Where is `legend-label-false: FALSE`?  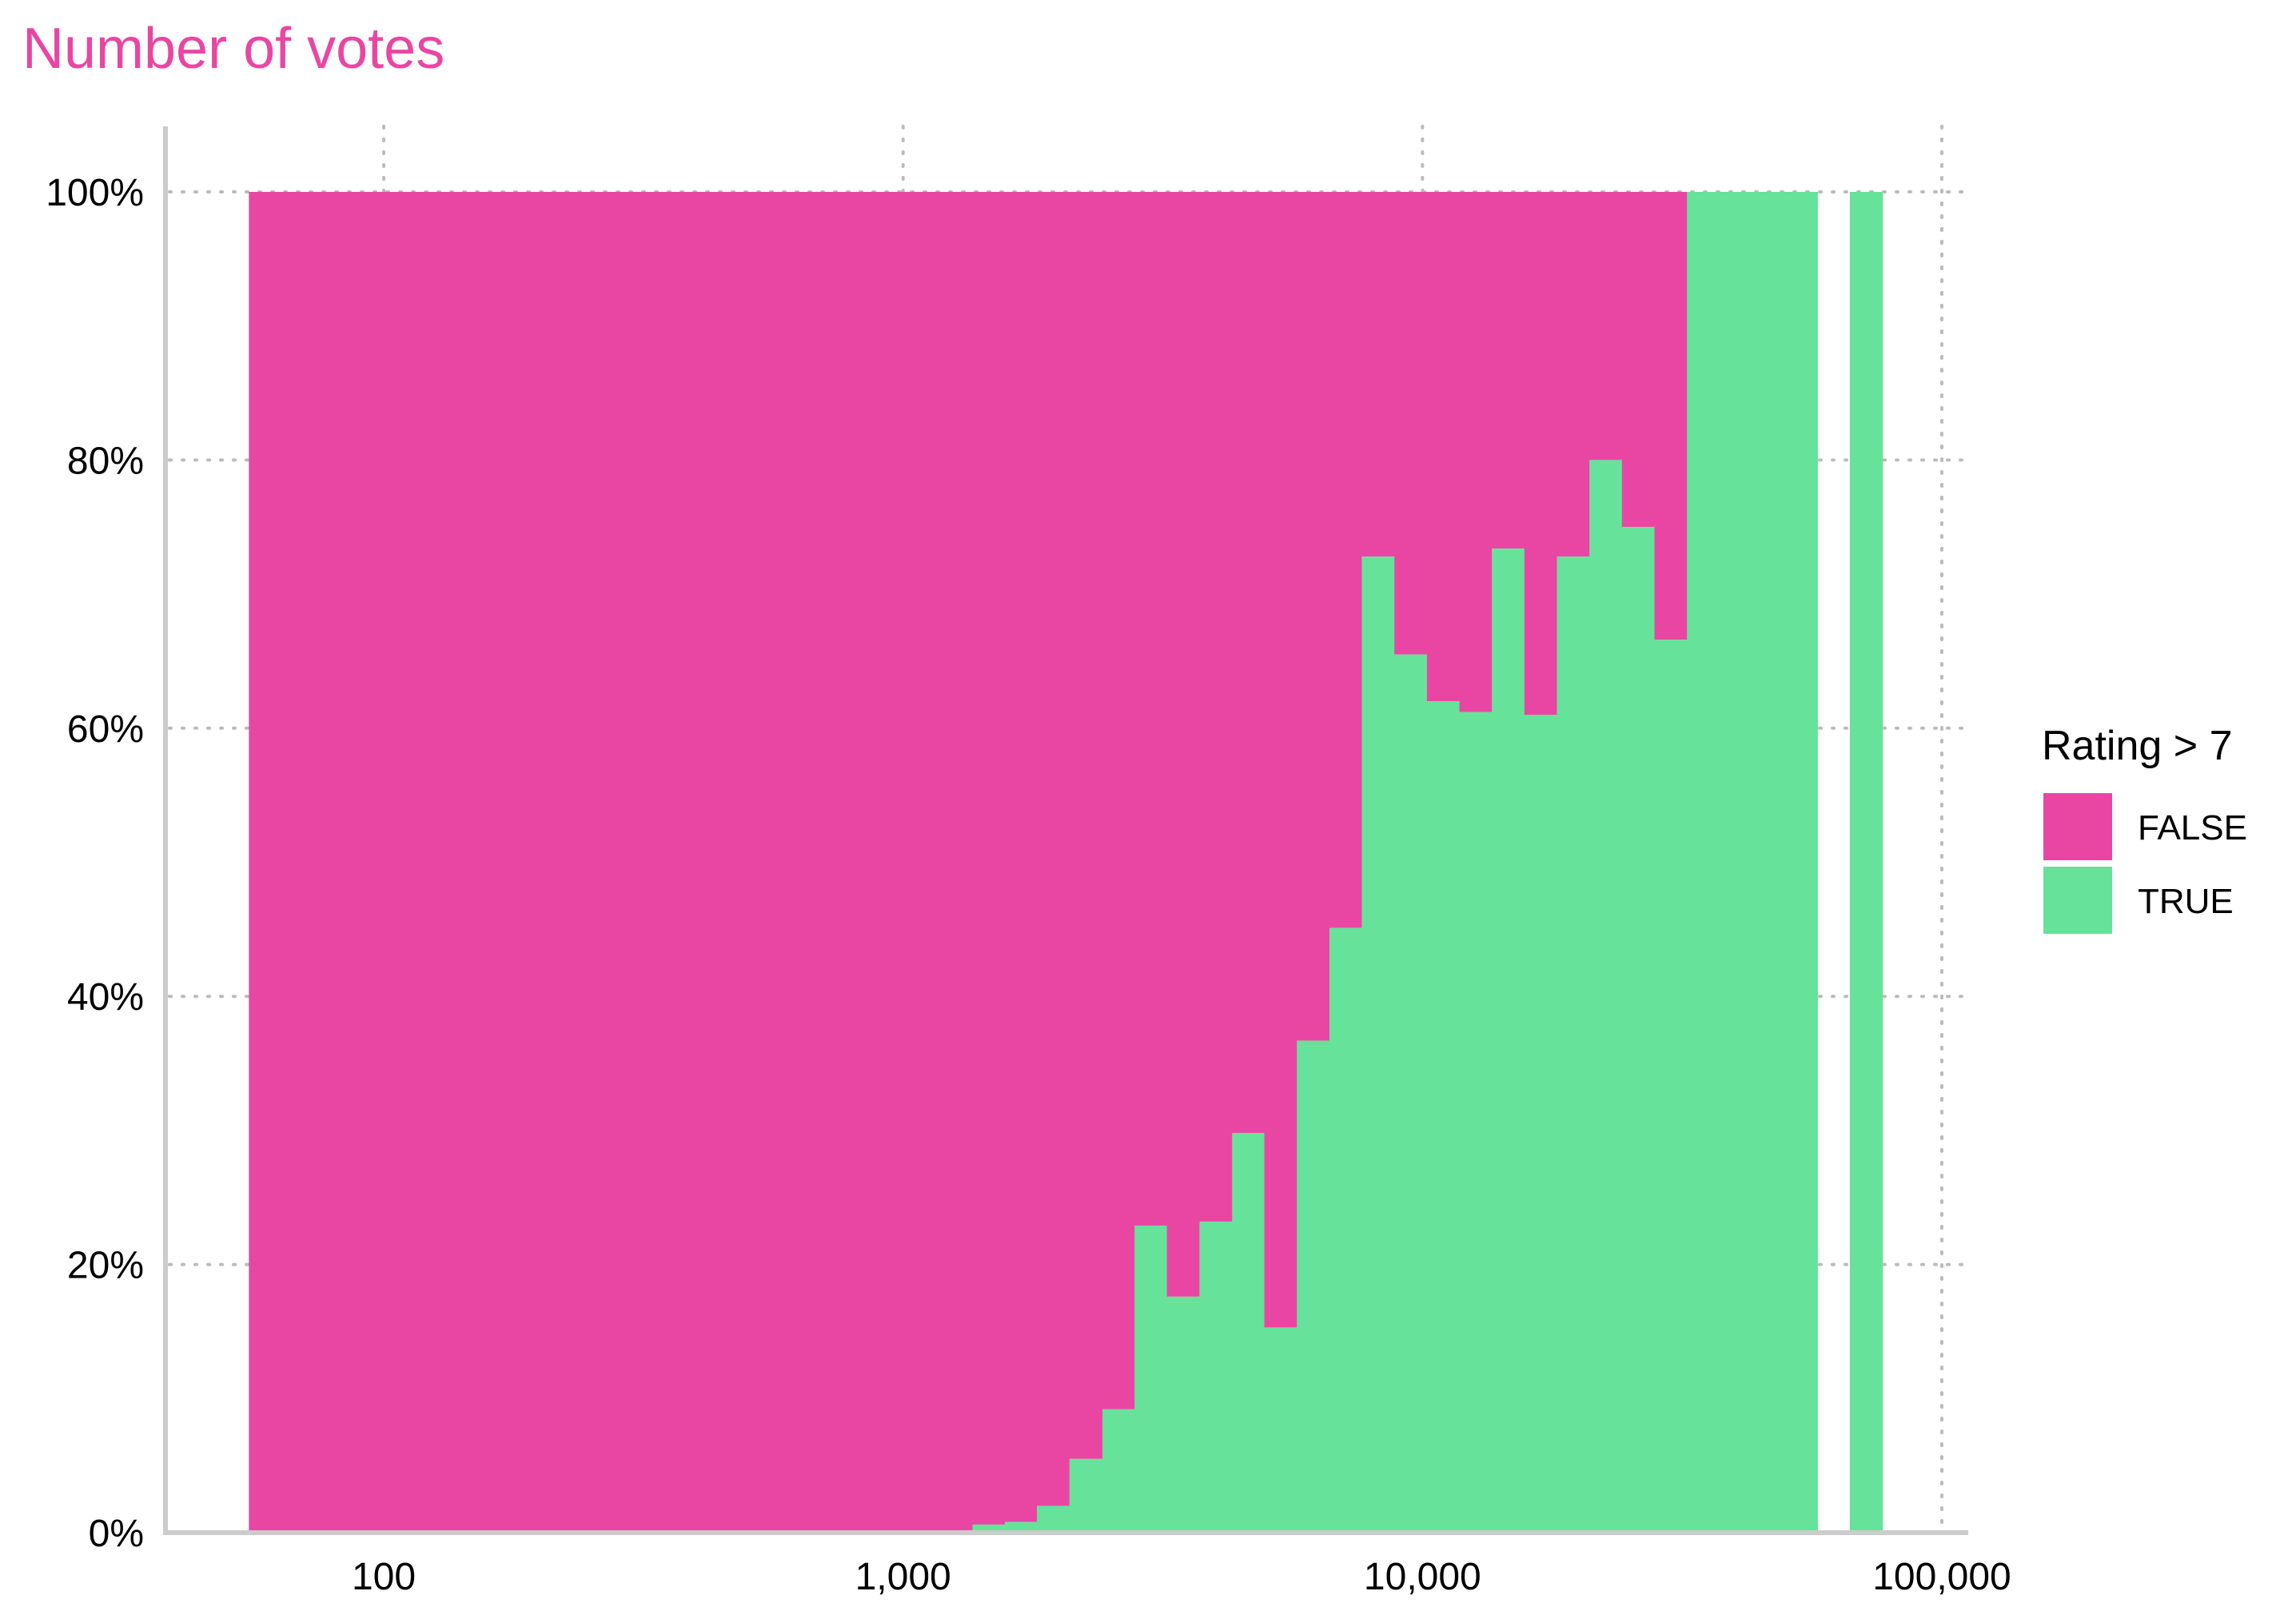
legend-label-false: FALSE is located at coordinates (2192, 828).